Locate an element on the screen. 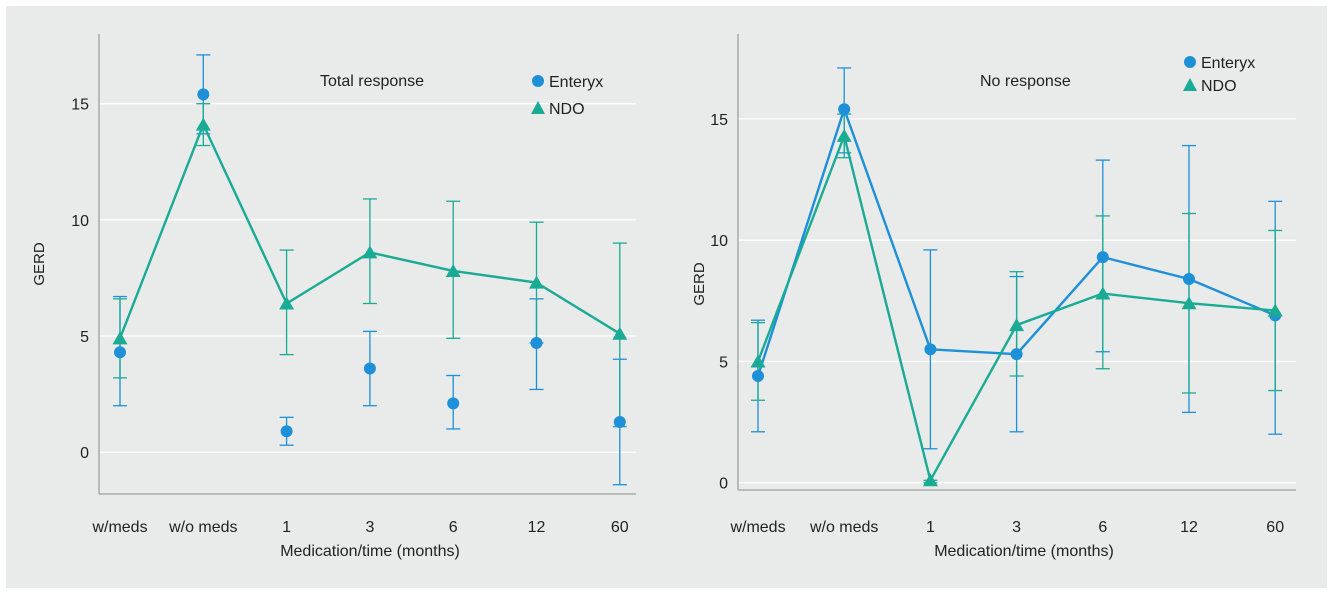  chart-title: No response is located at coordinates (1025, 81).